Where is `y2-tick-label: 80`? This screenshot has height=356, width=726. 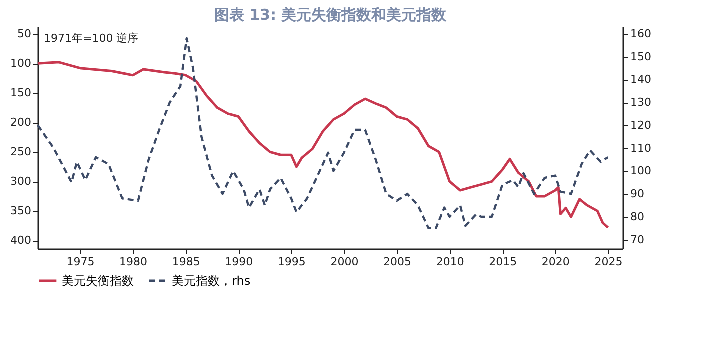 y2-tick-label: 80 is located at coordinates (637, 217).